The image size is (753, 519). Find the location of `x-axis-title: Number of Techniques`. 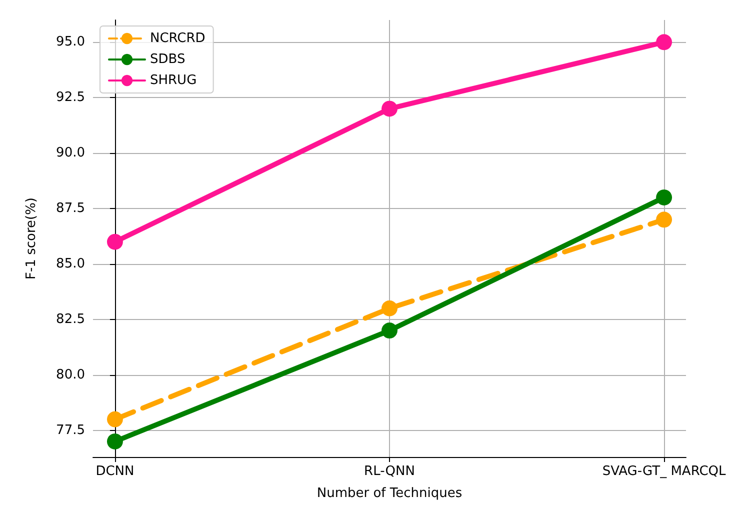

x-axis-title: Number of Techniques is located at coordinates (389, 493).